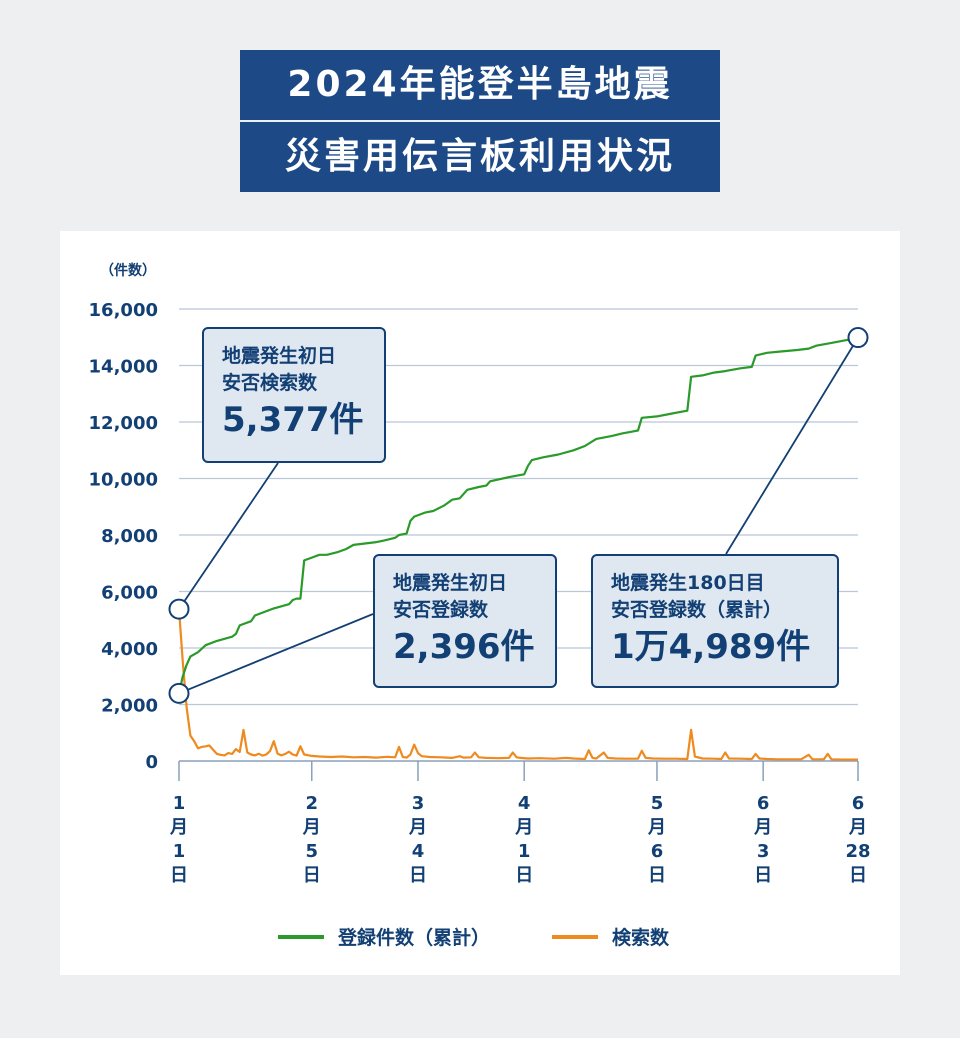 The width and height of the screenshot is (960, 1038). Describe the element at coordinates (697, 610) in the screenshot. I see `callout-day180-line2: 安否登録数（累計）` at that location.